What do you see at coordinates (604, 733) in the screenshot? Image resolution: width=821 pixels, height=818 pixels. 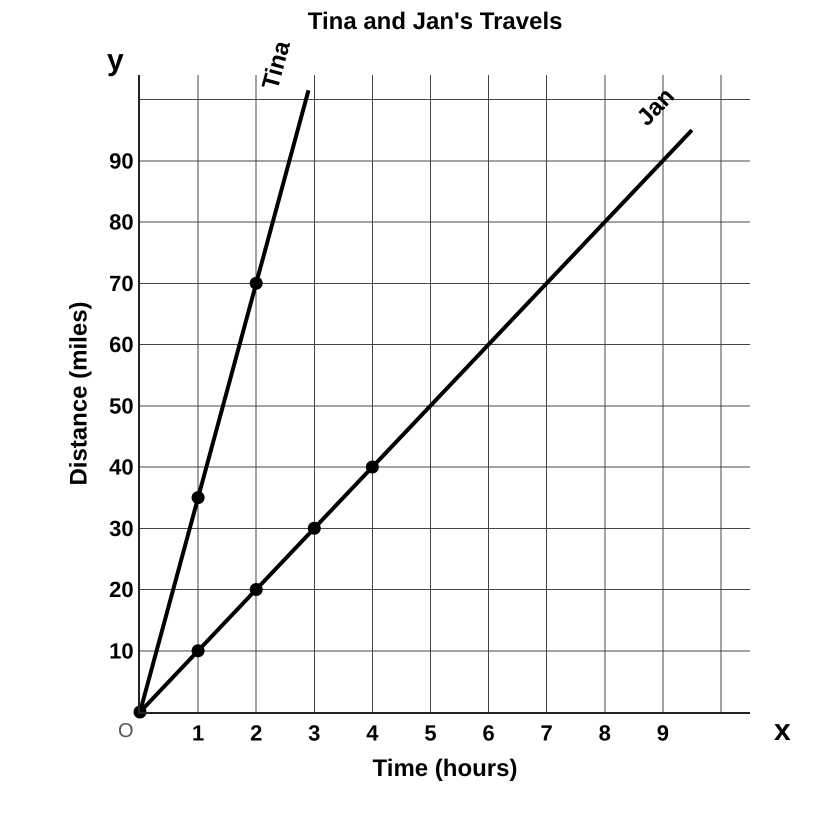 I see `x-tick-label: 8` at bounding box center [604, 733].